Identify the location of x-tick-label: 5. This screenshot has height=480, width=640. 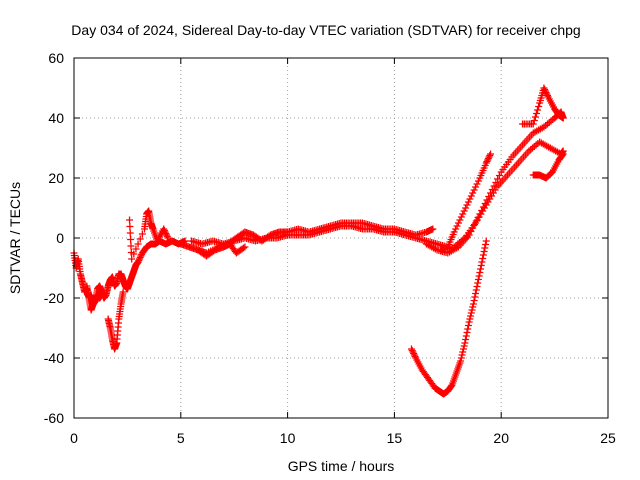
(181, 438).